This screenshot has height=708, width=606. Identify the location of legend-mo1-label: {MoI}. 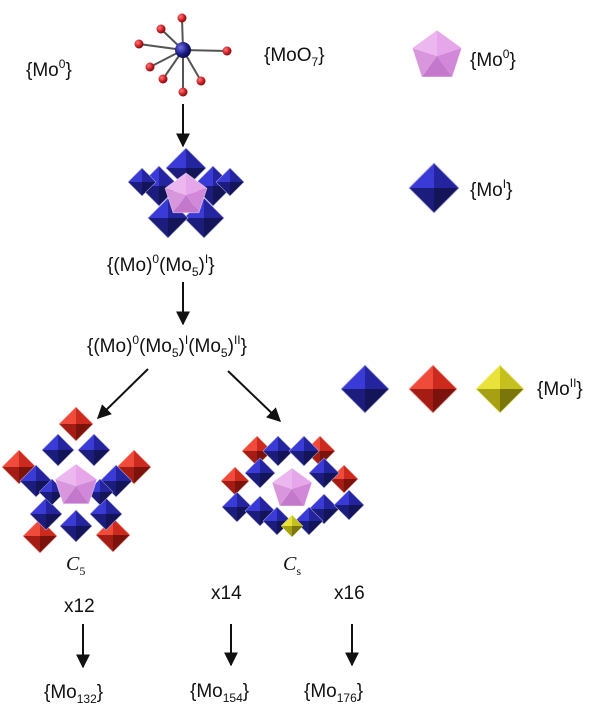
(491, 189).